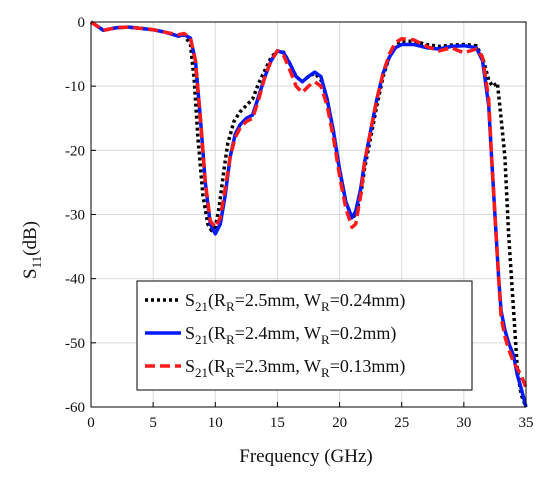 This screenshot has width=550, height=481. What do you see at coordinates (278, 333) in the screenshot?
I see `legend-text-part: =2.4mm, W` at bounding box center [278, 333].